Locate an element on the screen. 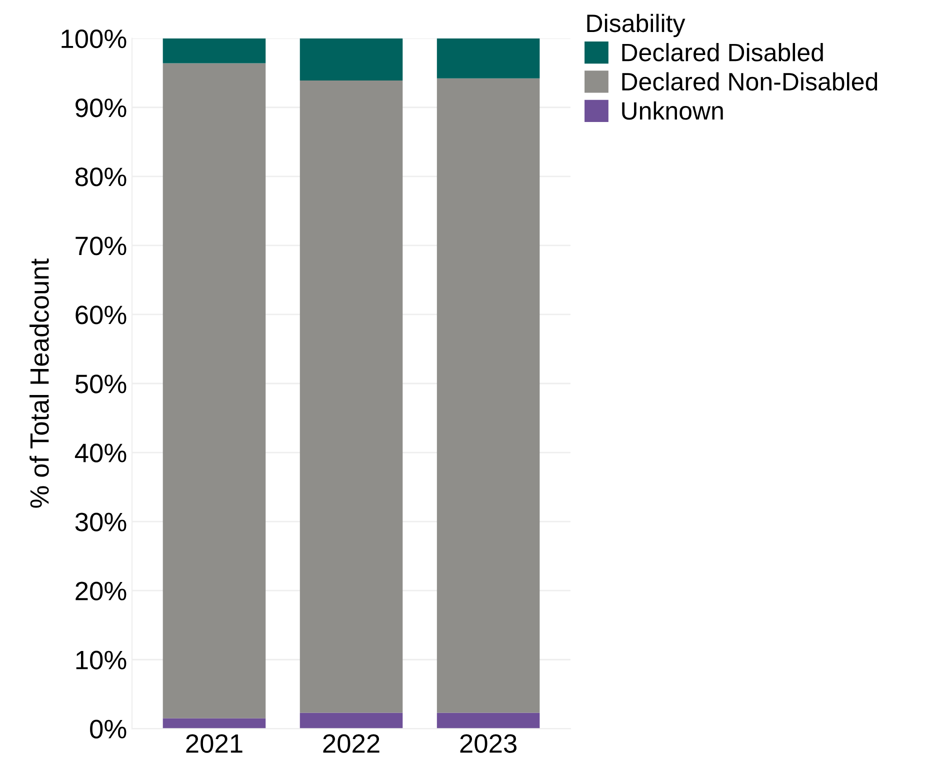 This screenshot has height=767, width=943. y-tick-label: 10% is located at coordinates (101, 660).